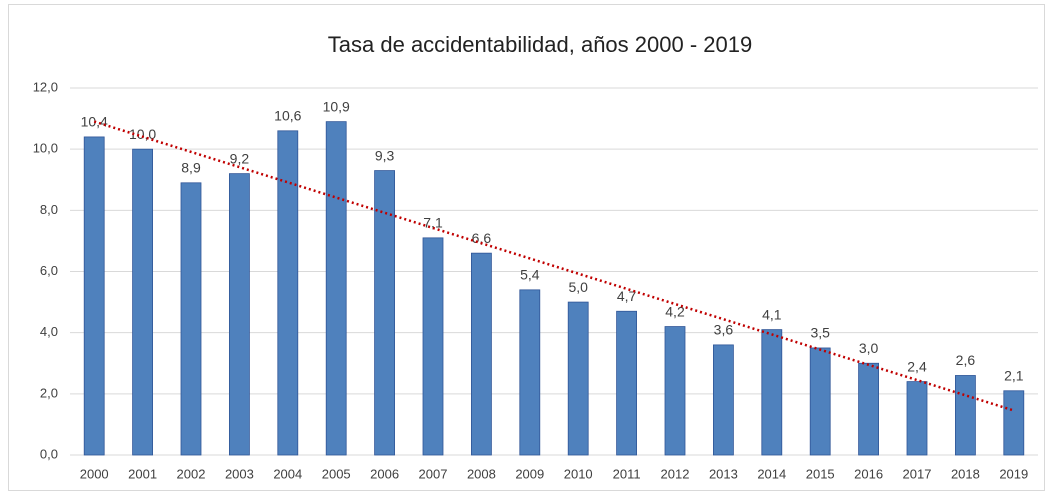  I want to click on data-label: 4,2, so click(675, 311).